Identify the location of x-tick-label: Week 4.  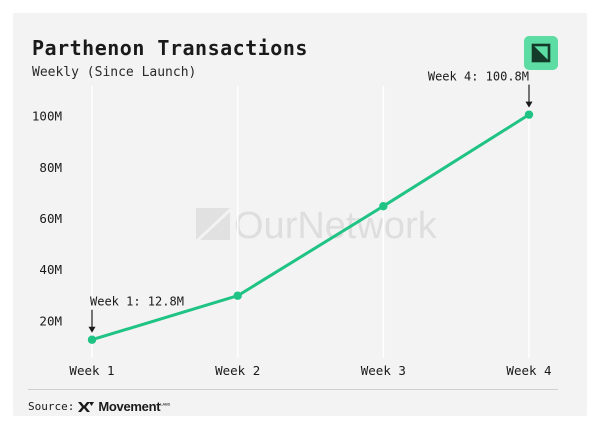
(528, 370).